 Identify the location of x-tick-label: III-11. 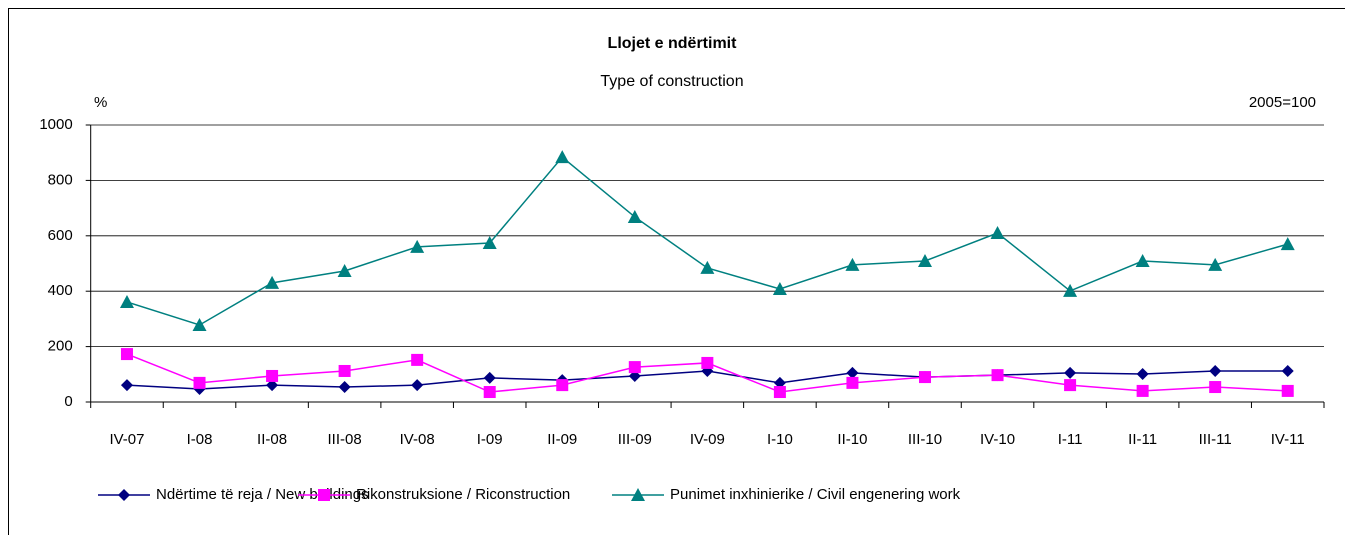
(1215, 439).